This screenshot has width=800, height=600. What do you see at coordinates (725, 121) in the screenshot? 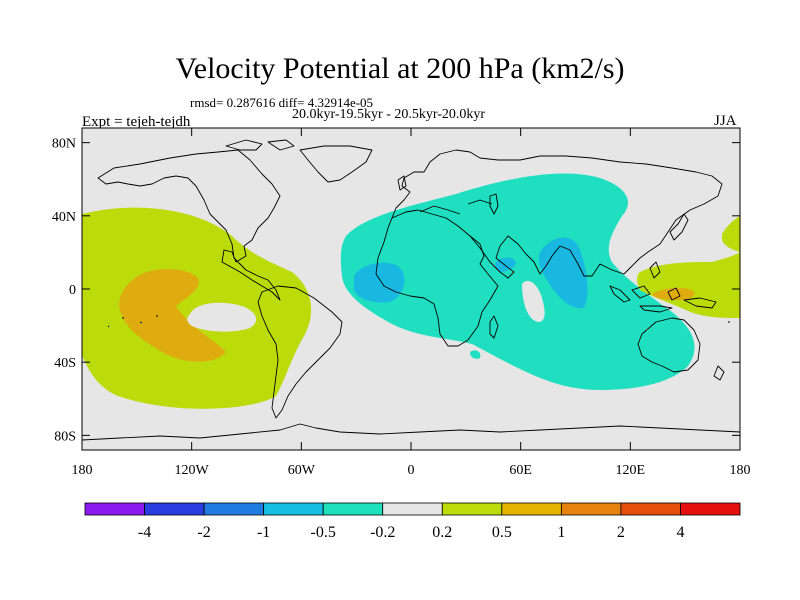
I see `season-label: JJA` at bounding box center [725, 121].